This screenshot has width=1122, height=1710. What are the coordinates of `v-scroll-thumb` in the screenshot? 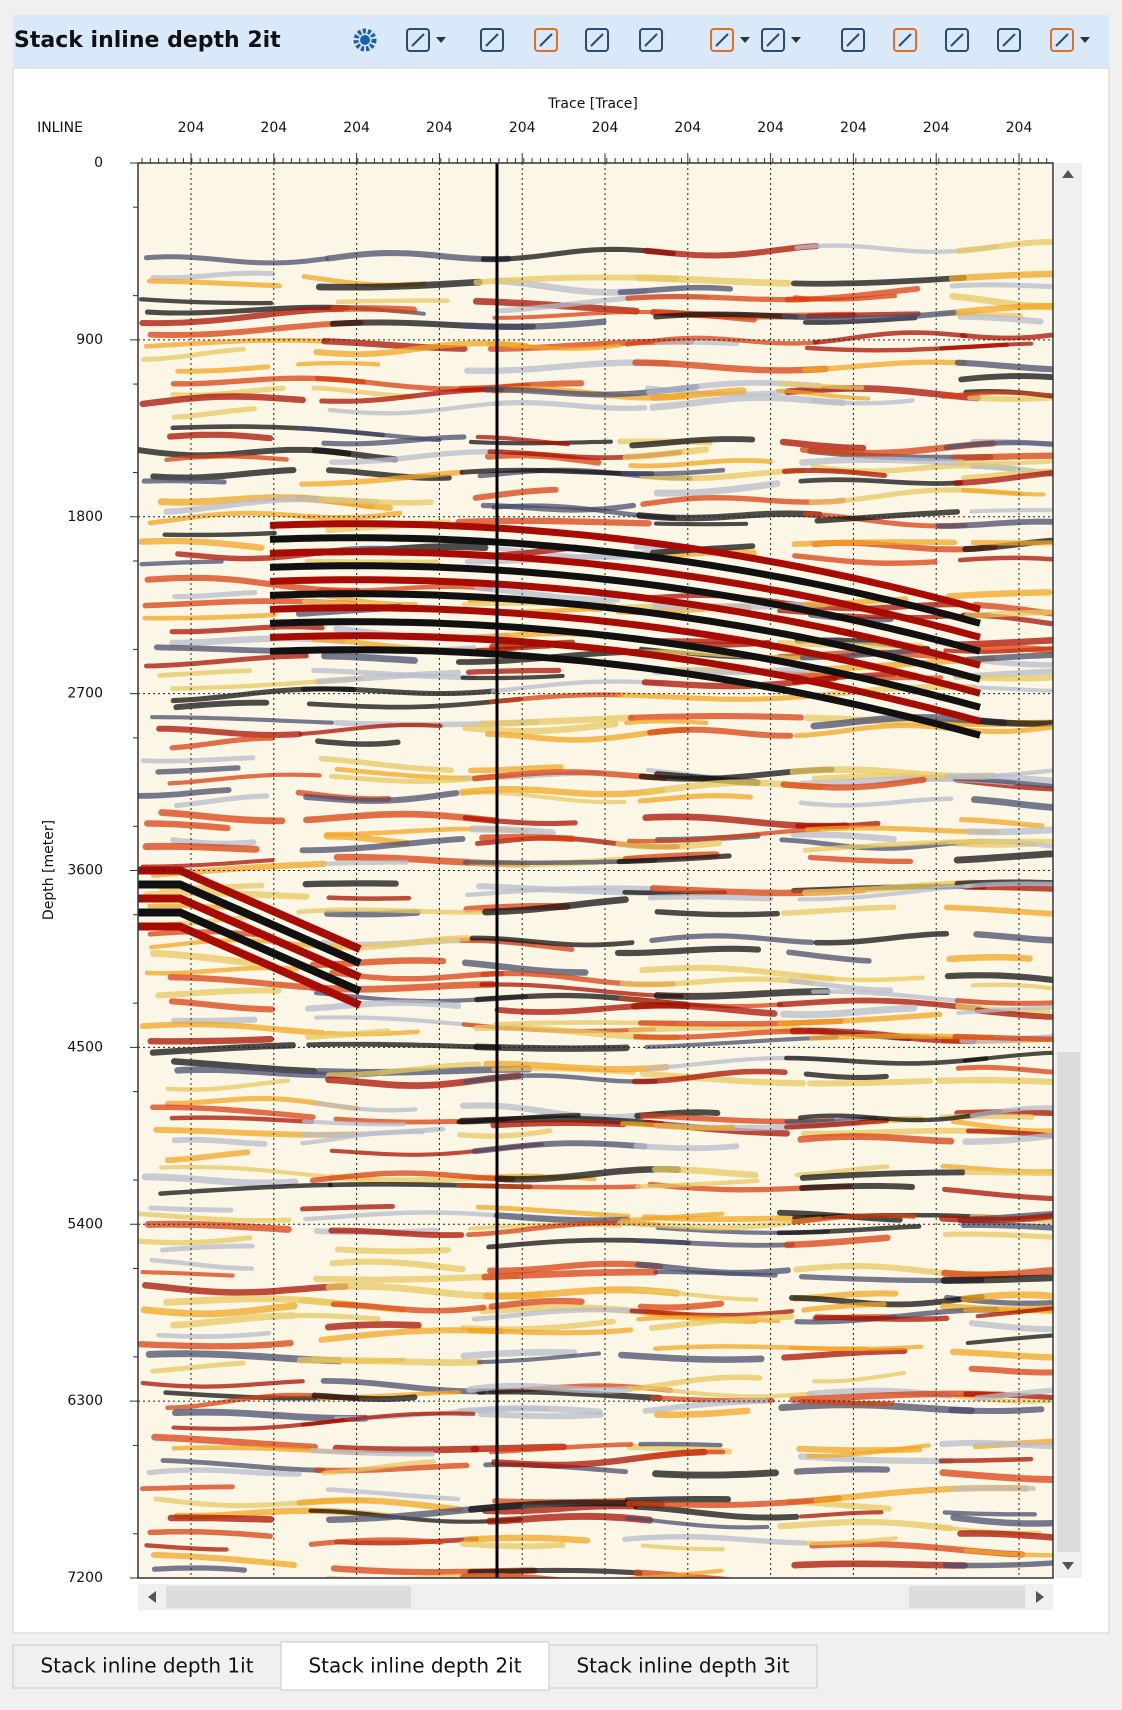 It's located at (1068, 1302).